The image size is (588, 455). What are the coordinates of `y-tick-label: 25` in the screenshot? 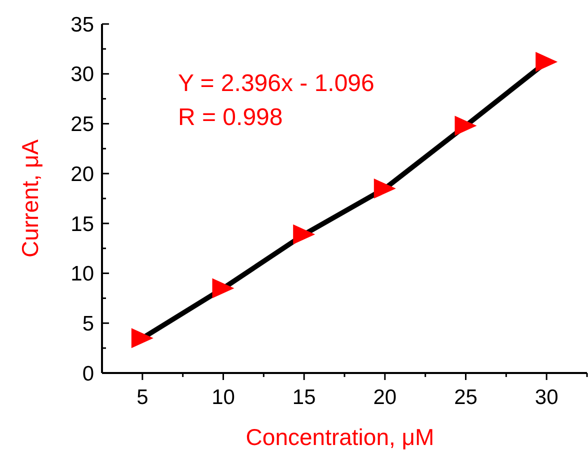 It's located at (82, 124).